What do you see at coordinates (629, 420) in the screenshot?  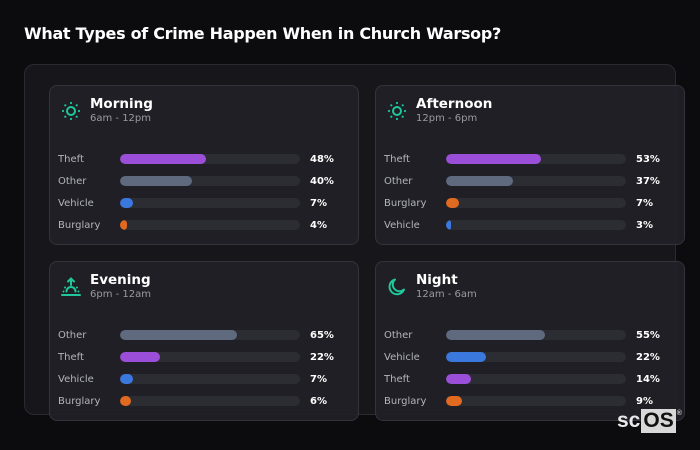 I see `logo-text: sc` at bounding box center [629, 420].